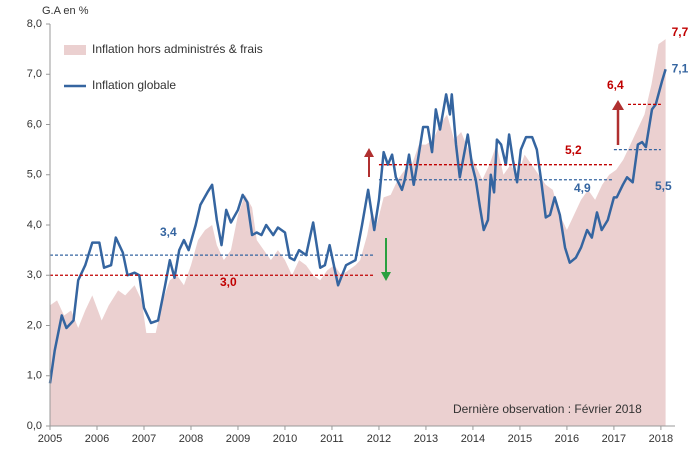 The width and height of the screenshot is (700, 462). Describe the element at coordinates (663, 186) in the screenshot. I see `ref-label: 5,5` at that location.